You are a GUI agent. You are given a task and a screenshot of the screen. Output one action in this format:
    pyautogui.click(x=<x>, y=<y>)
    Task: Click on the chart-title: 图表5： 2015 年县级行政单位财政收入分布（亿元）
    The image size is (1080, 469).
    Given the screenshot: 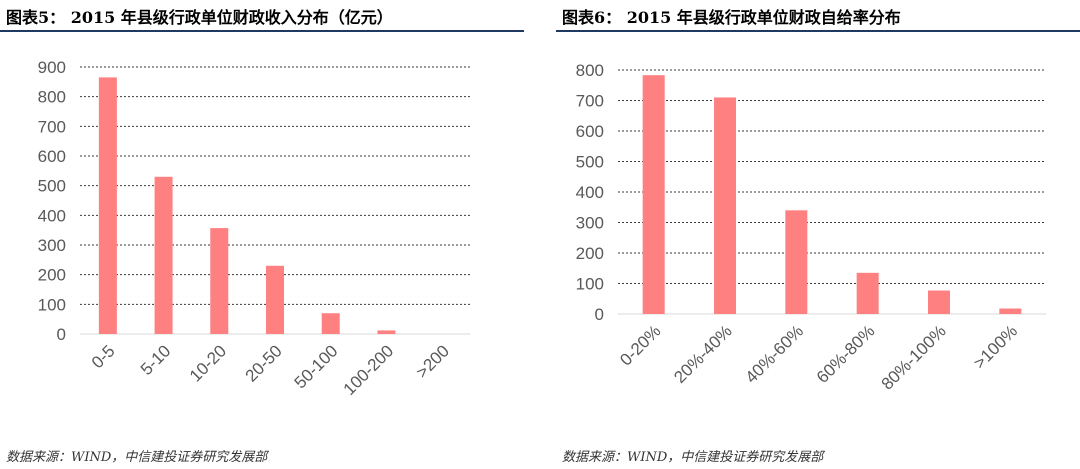 What is the action you would take?
    pyautogui.click(x=199, y=17)
    